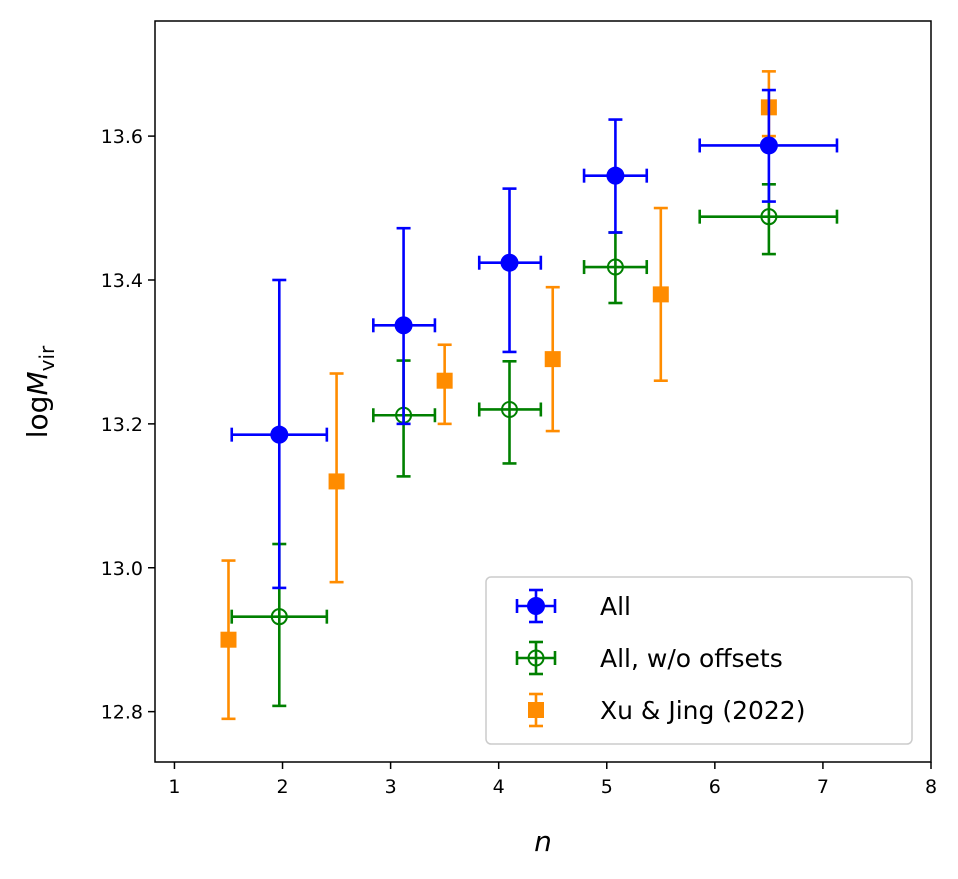 This screenshot has width=958, height=879. I want to click on y-axis-title-var: M, so click(37, 383).